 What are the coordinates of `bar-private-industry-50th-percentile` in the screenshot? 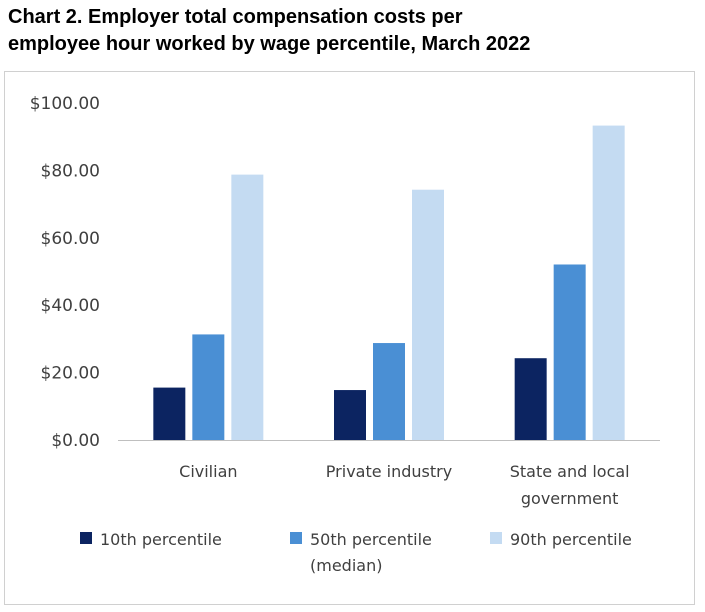 It's located at (389, 391).